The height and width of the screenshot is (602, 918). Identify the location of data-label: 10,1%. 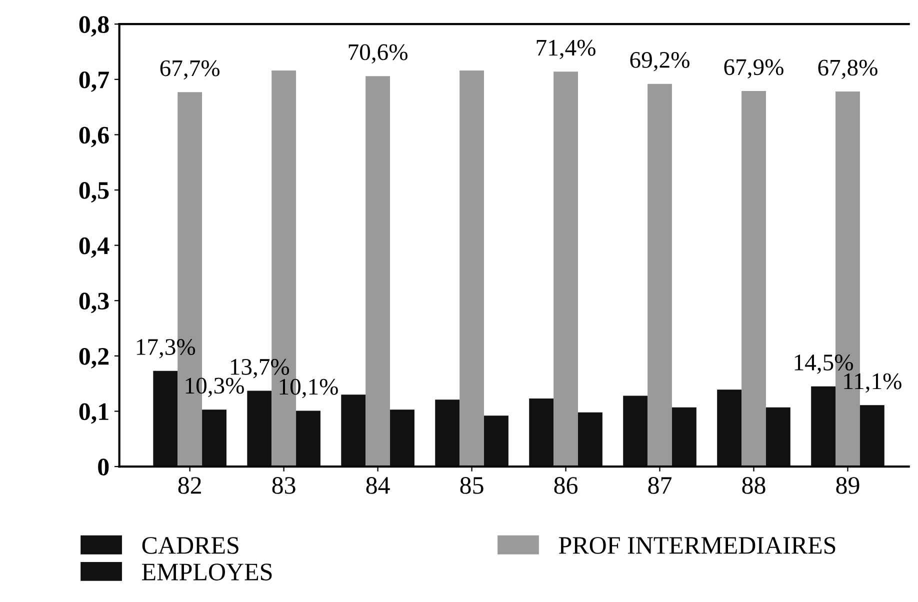
(309, 388).